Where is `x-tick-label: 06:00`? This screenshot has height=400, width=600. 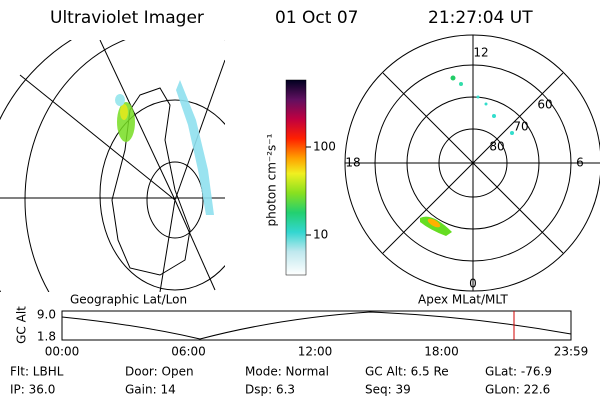 x-tick-label: 06:00 is located at coordinates (188, 352).